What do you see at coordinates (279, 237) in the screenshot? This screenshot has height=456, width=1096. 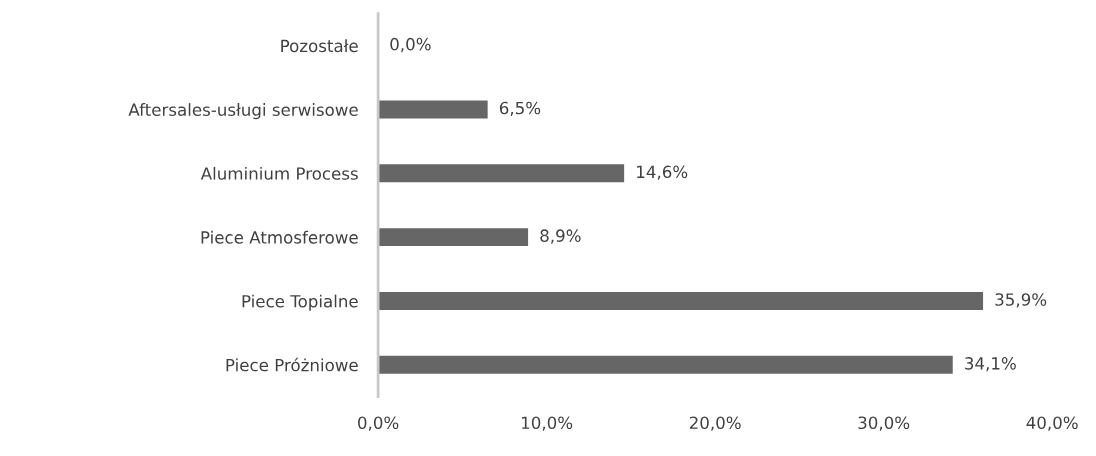 I see `y-tick-label: Piece Atmosferowe` at bounding box center [279, 237].